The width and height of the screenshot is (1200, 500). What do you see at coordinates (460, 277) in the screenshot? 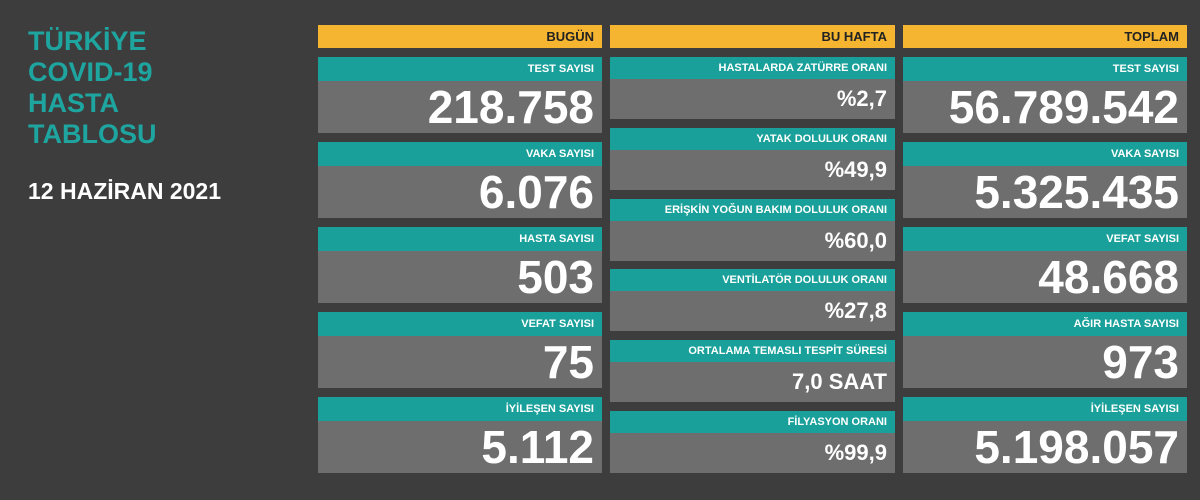
I see `stat-value: 503` at bounding box center [460, 277].